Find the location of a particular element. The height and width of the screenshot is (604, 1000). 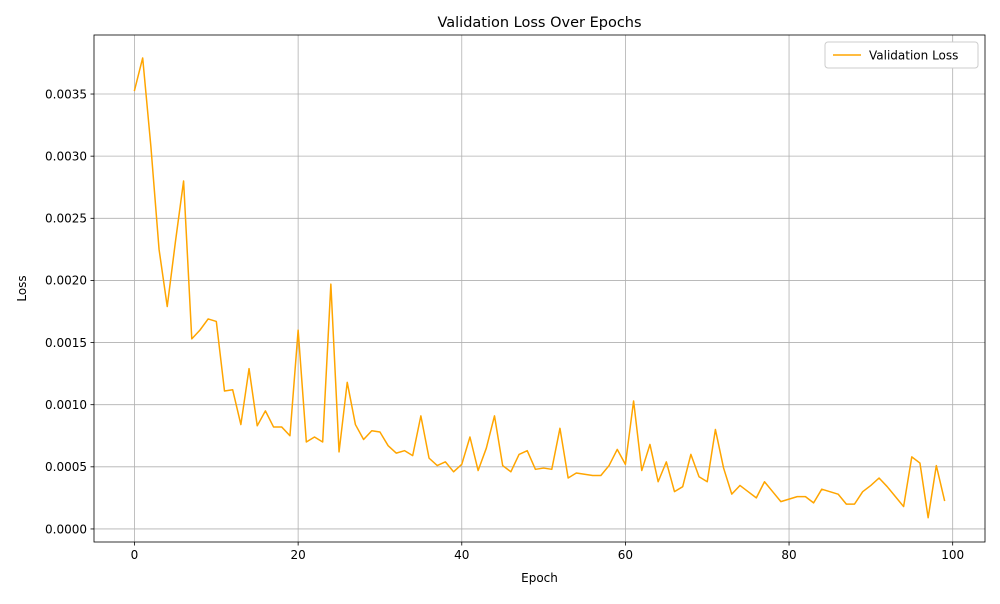

x-tick-label: 20 is located at coordinates (297, 555).